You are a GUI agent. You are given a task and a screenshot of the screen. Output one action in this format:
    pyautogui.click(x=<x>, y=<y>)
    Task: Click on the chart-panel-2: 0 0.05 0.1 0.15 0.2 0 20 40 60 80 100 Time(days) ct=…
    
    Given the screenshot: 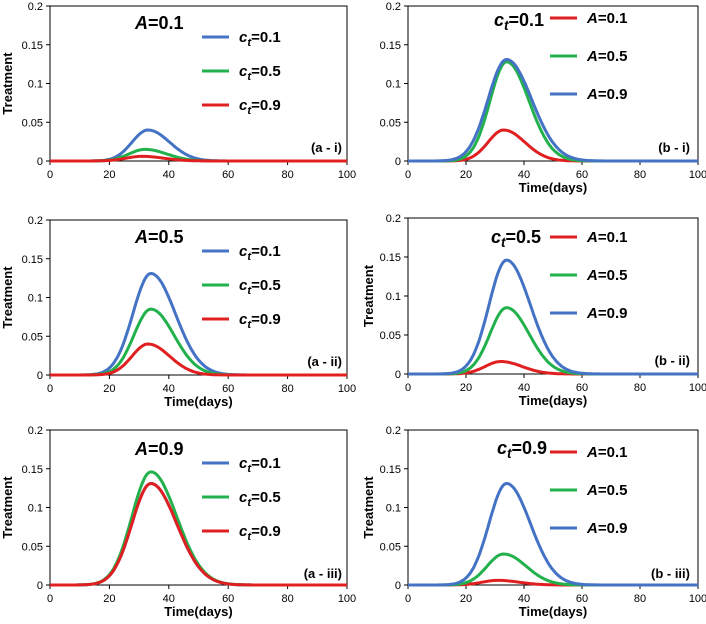 What is the action you would take?
    pyautogui.click(x=543, y=98)
    